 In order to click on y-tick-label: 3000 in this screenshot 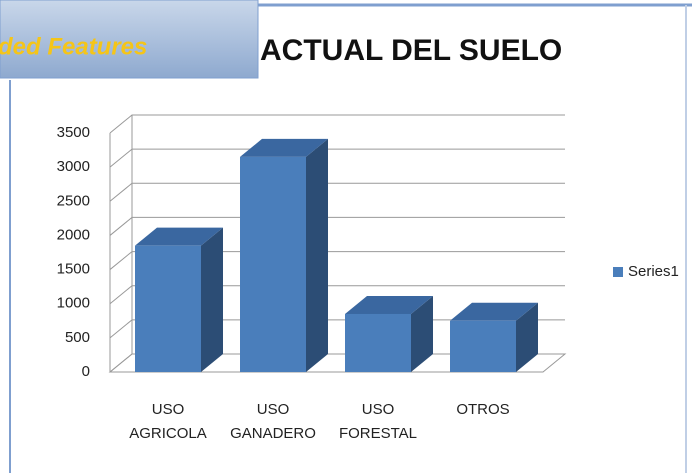, I will do `click(73, 166)`.